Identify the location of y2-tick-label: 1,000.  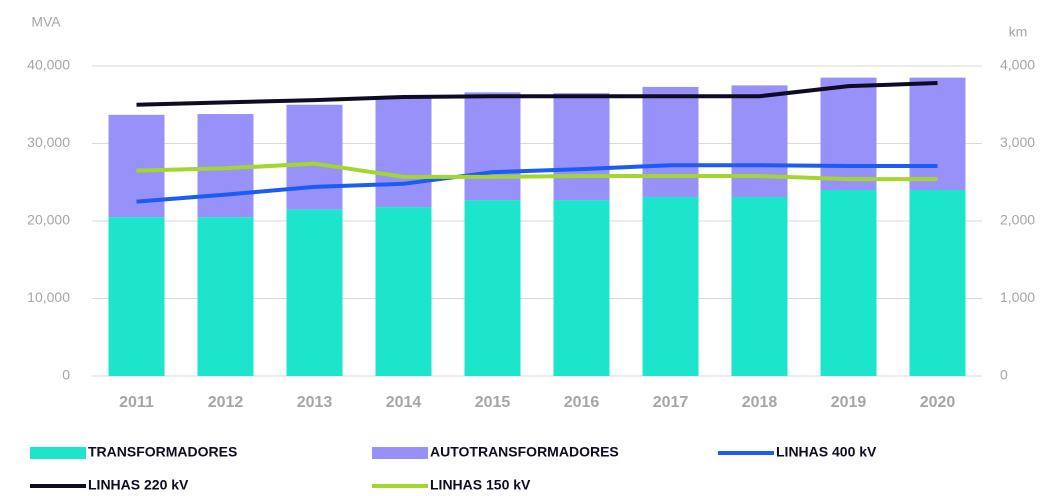
(1017, 297).